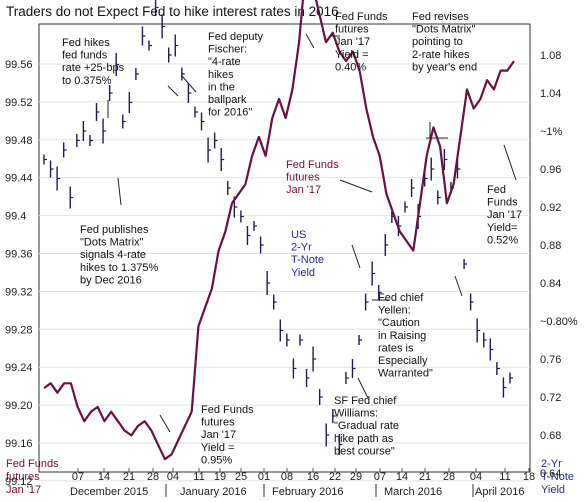  I want to click on left-tick-label: 99.4, so click(15, 217).